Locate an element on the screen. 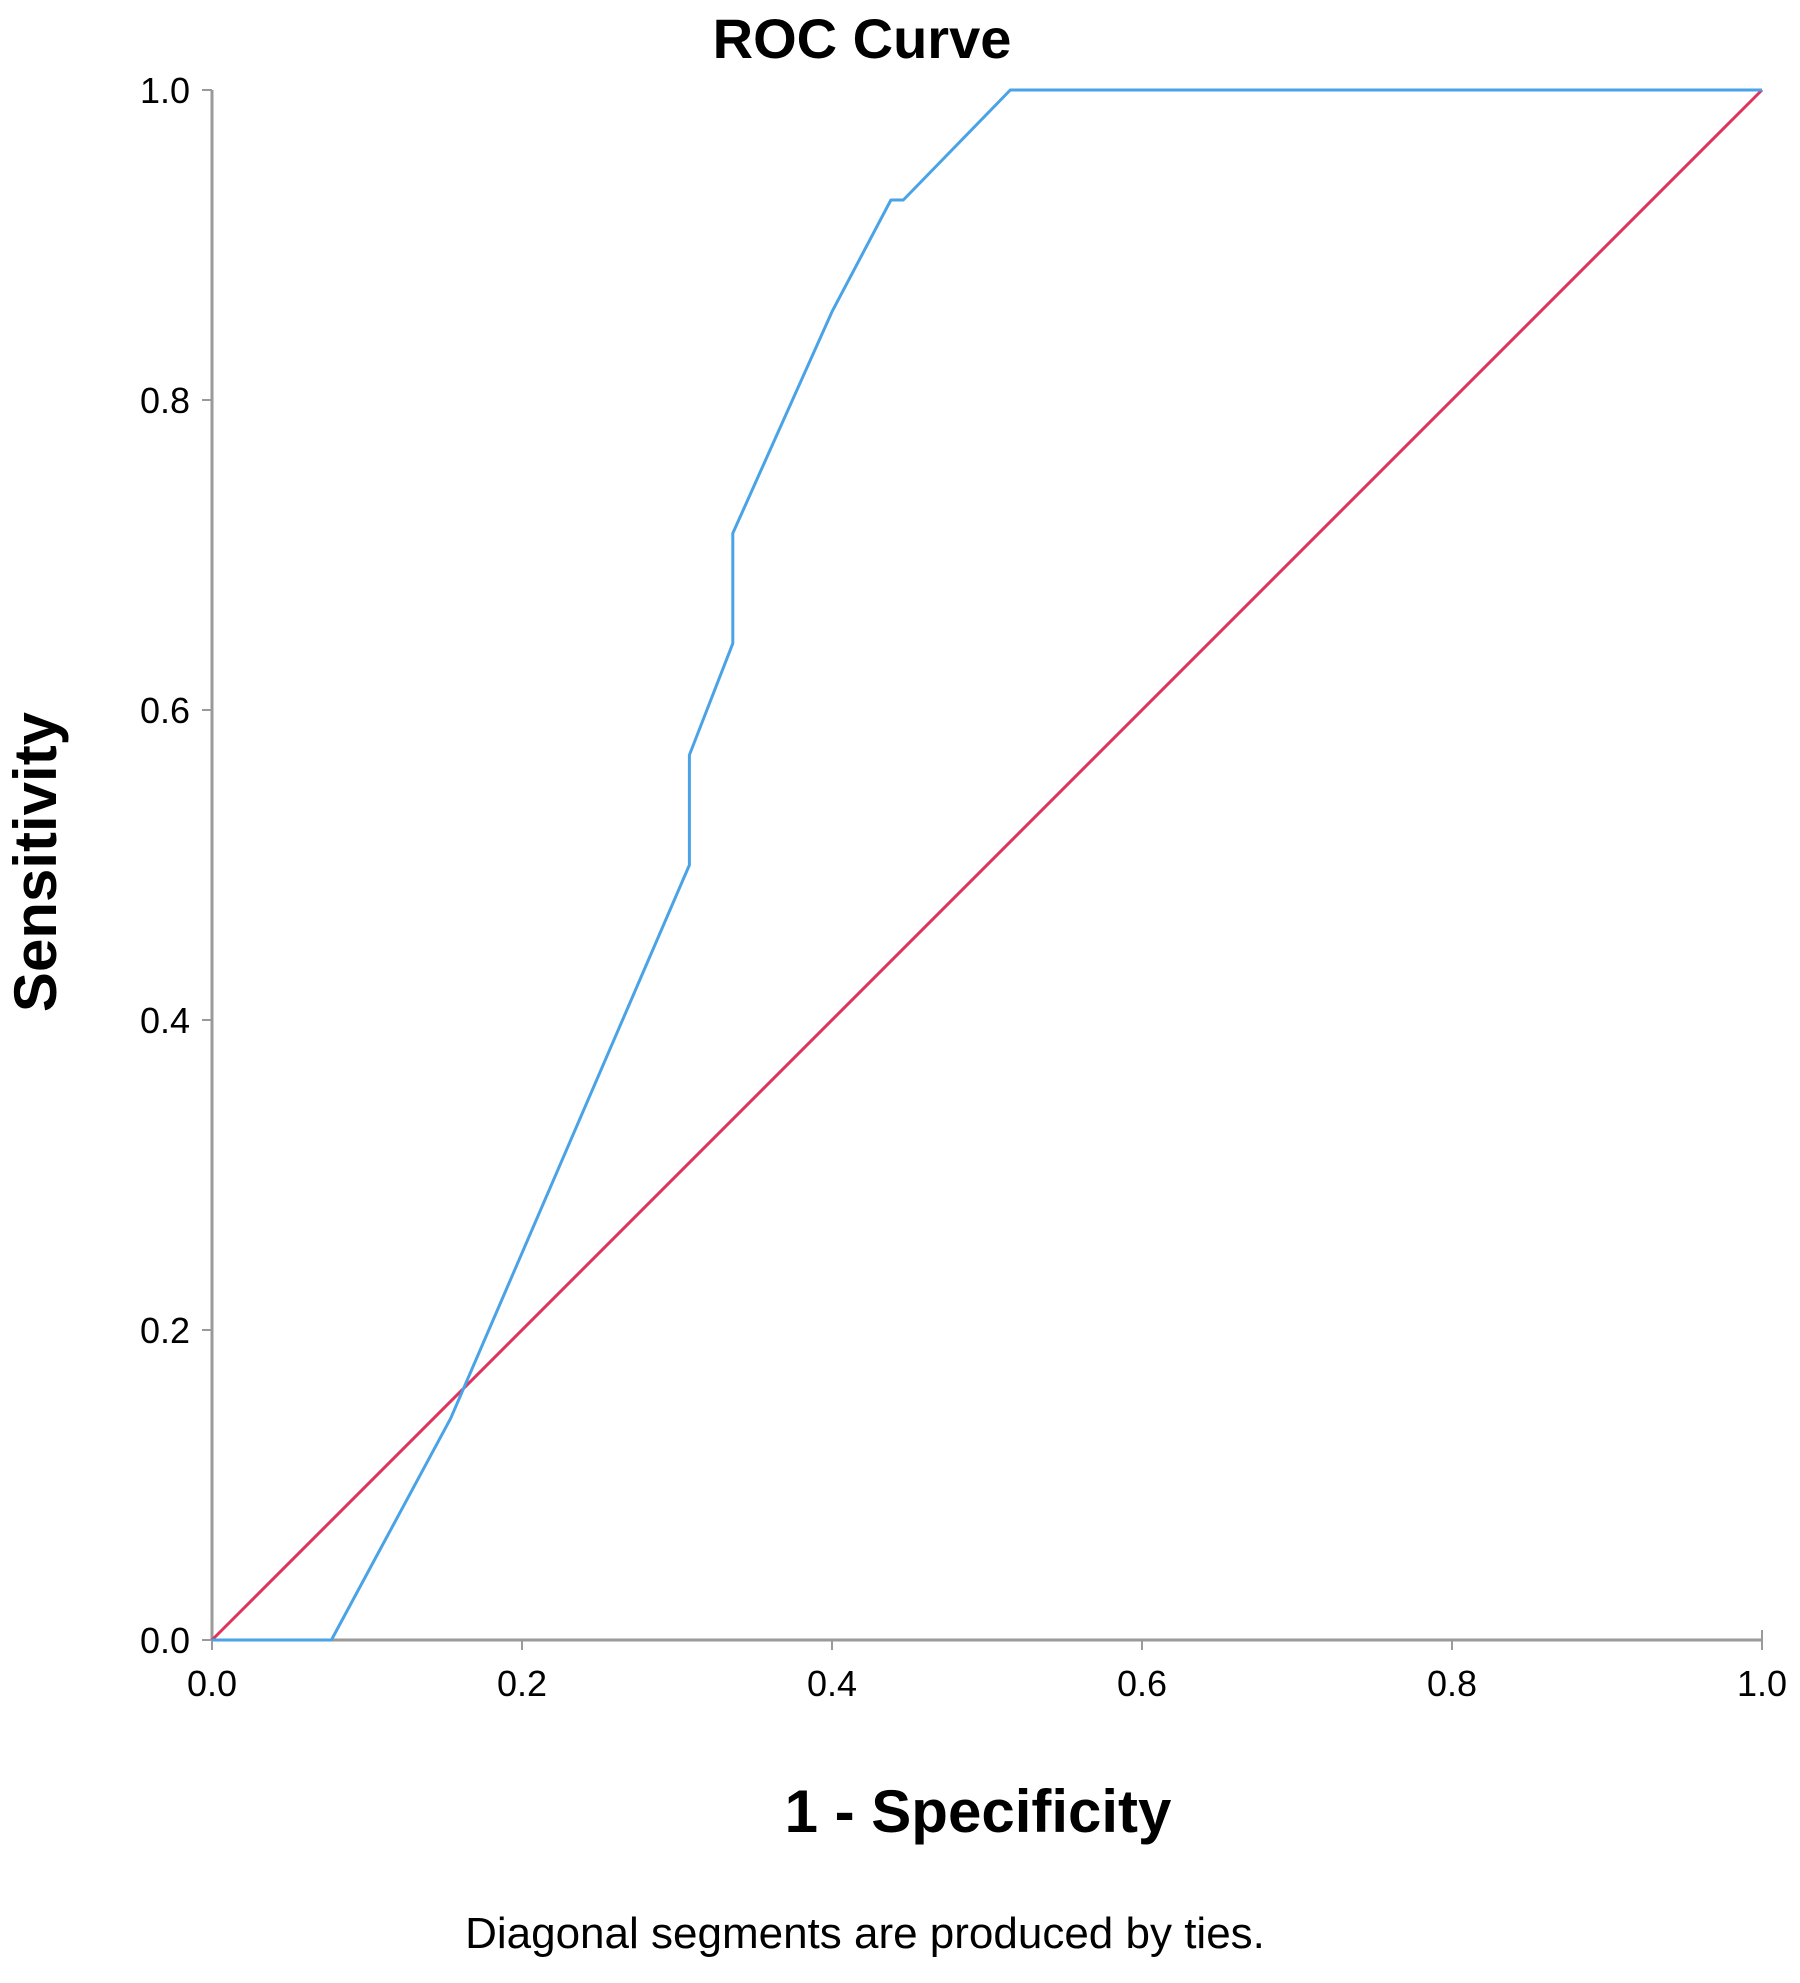 This screenshot has height=1983, width=1800. x-axis-ticks: 0.0 0.2 0.4 0.6 0.8 1.0 is located at coordinates (987, 1672).